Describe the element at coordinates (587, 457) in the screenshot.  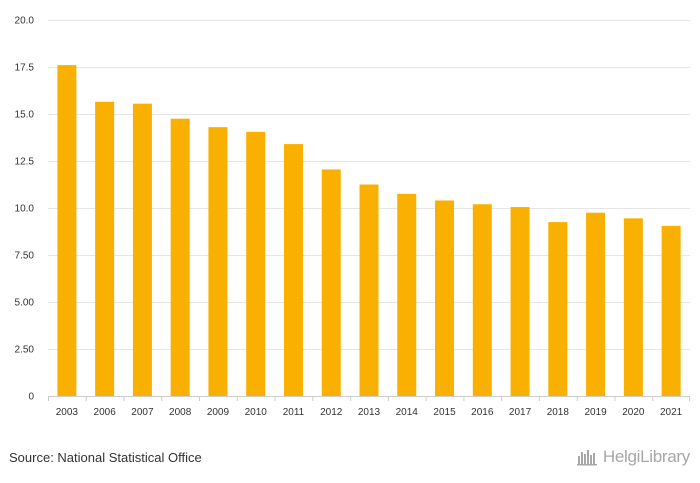
I see `skyline-icon` at that location.